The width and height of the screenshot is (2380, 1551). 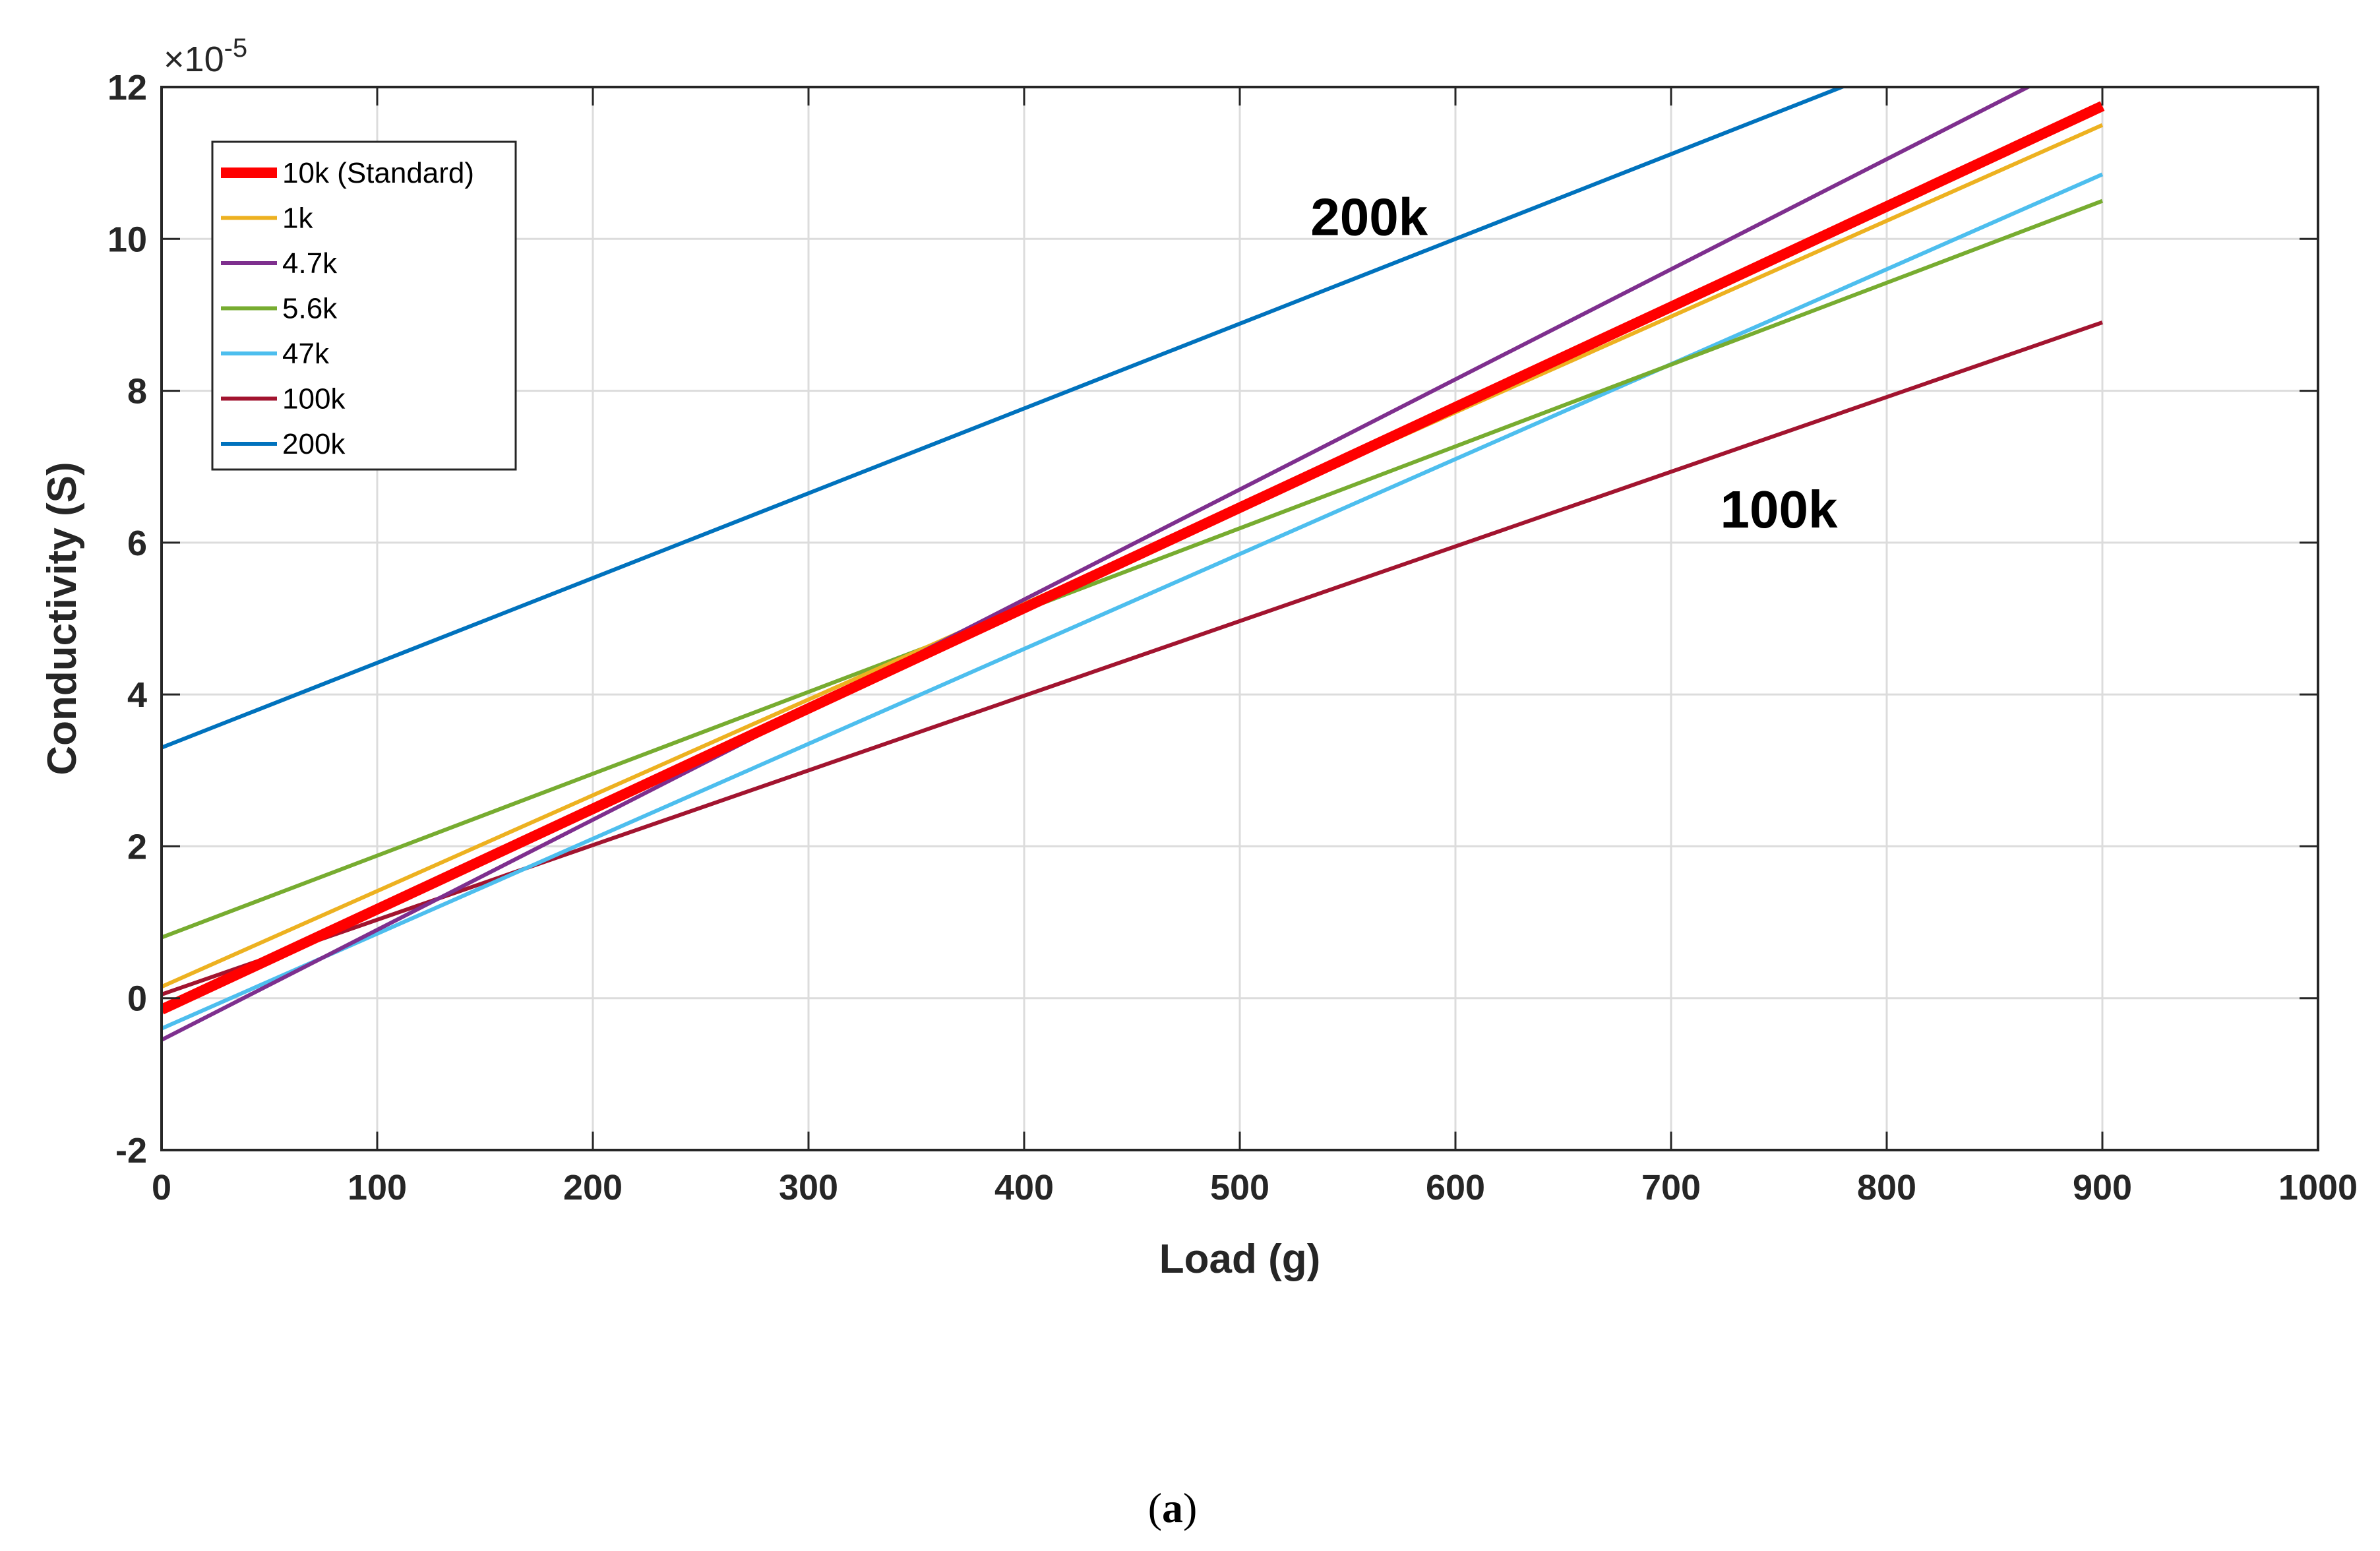 I want to click on y-tick-label: 4, so click(x=137, y=695).